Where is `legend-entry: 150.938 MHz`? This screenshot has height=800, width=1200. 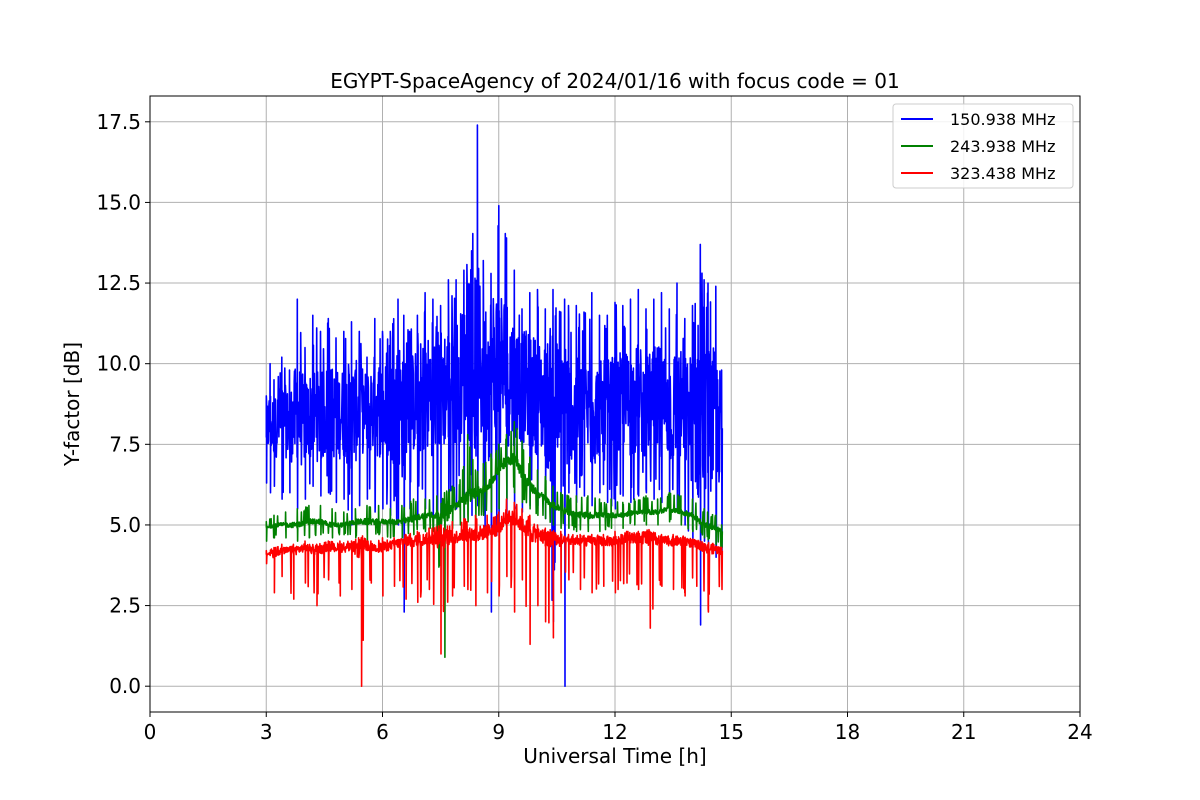 legend-entry: 150.938 MHz is located at coordinates (1002, 119).